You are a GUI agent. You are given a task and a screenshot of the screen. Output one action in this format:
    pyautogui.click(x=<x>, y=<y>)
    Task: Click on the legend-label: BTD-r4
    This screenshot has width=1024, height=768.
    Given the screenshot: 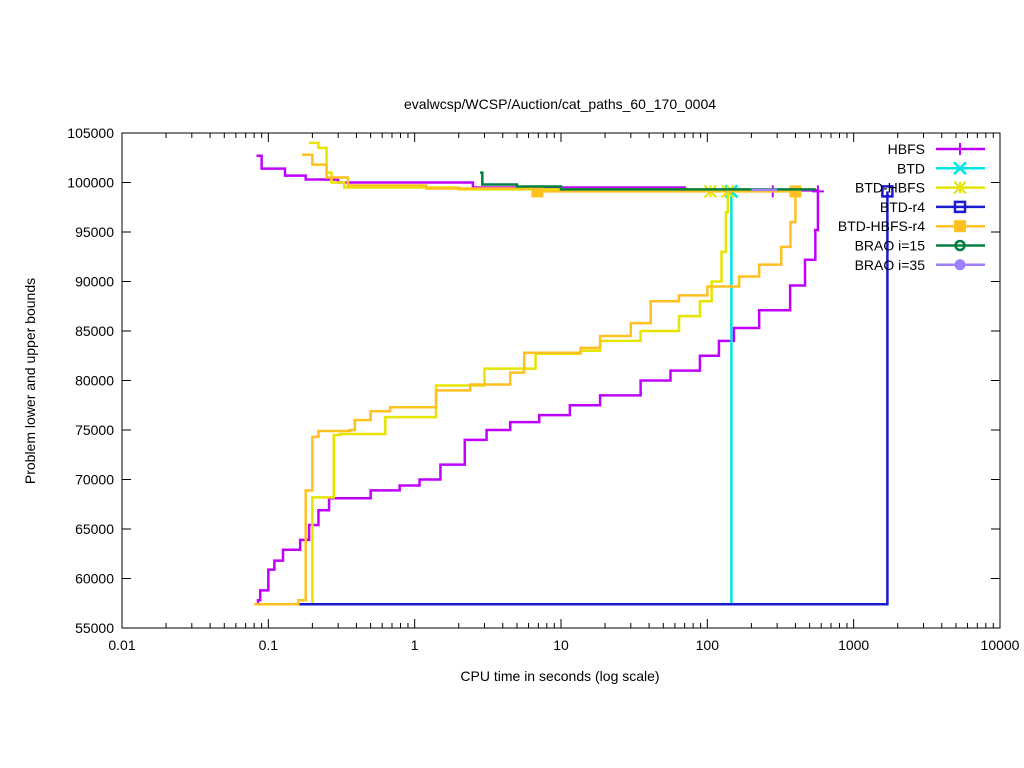 What is the action you would take?
    pyautogui.click(x=902, y=207)
    